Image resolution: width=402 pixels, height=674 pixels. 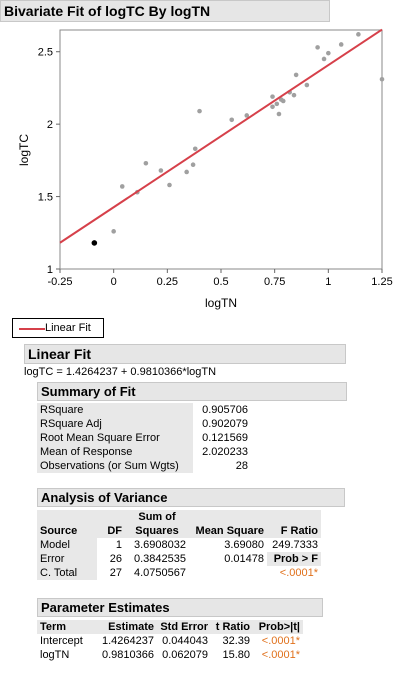 I want to click on cell-std-error: 0.062079, so click(x=185, y=655).